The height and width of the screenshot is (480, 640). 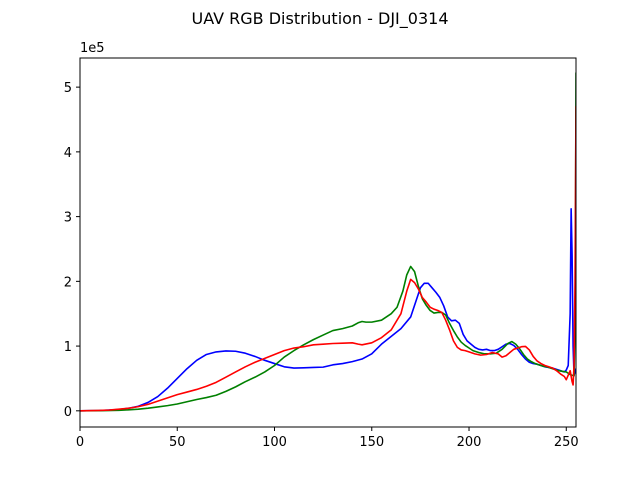 What do you see at coordinates (92, 48) in the screenshot?
I see `y-offset-label: 1e5` at bounding box center [92, 48].